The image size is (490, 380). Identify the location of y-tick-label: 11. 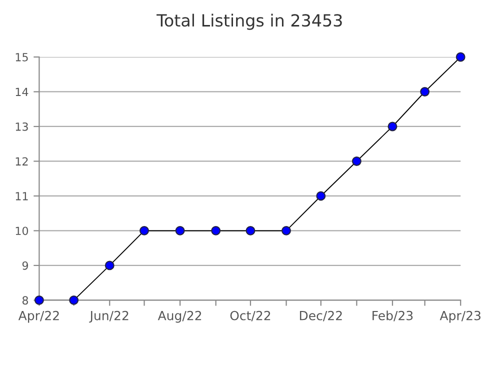
(22, 196).